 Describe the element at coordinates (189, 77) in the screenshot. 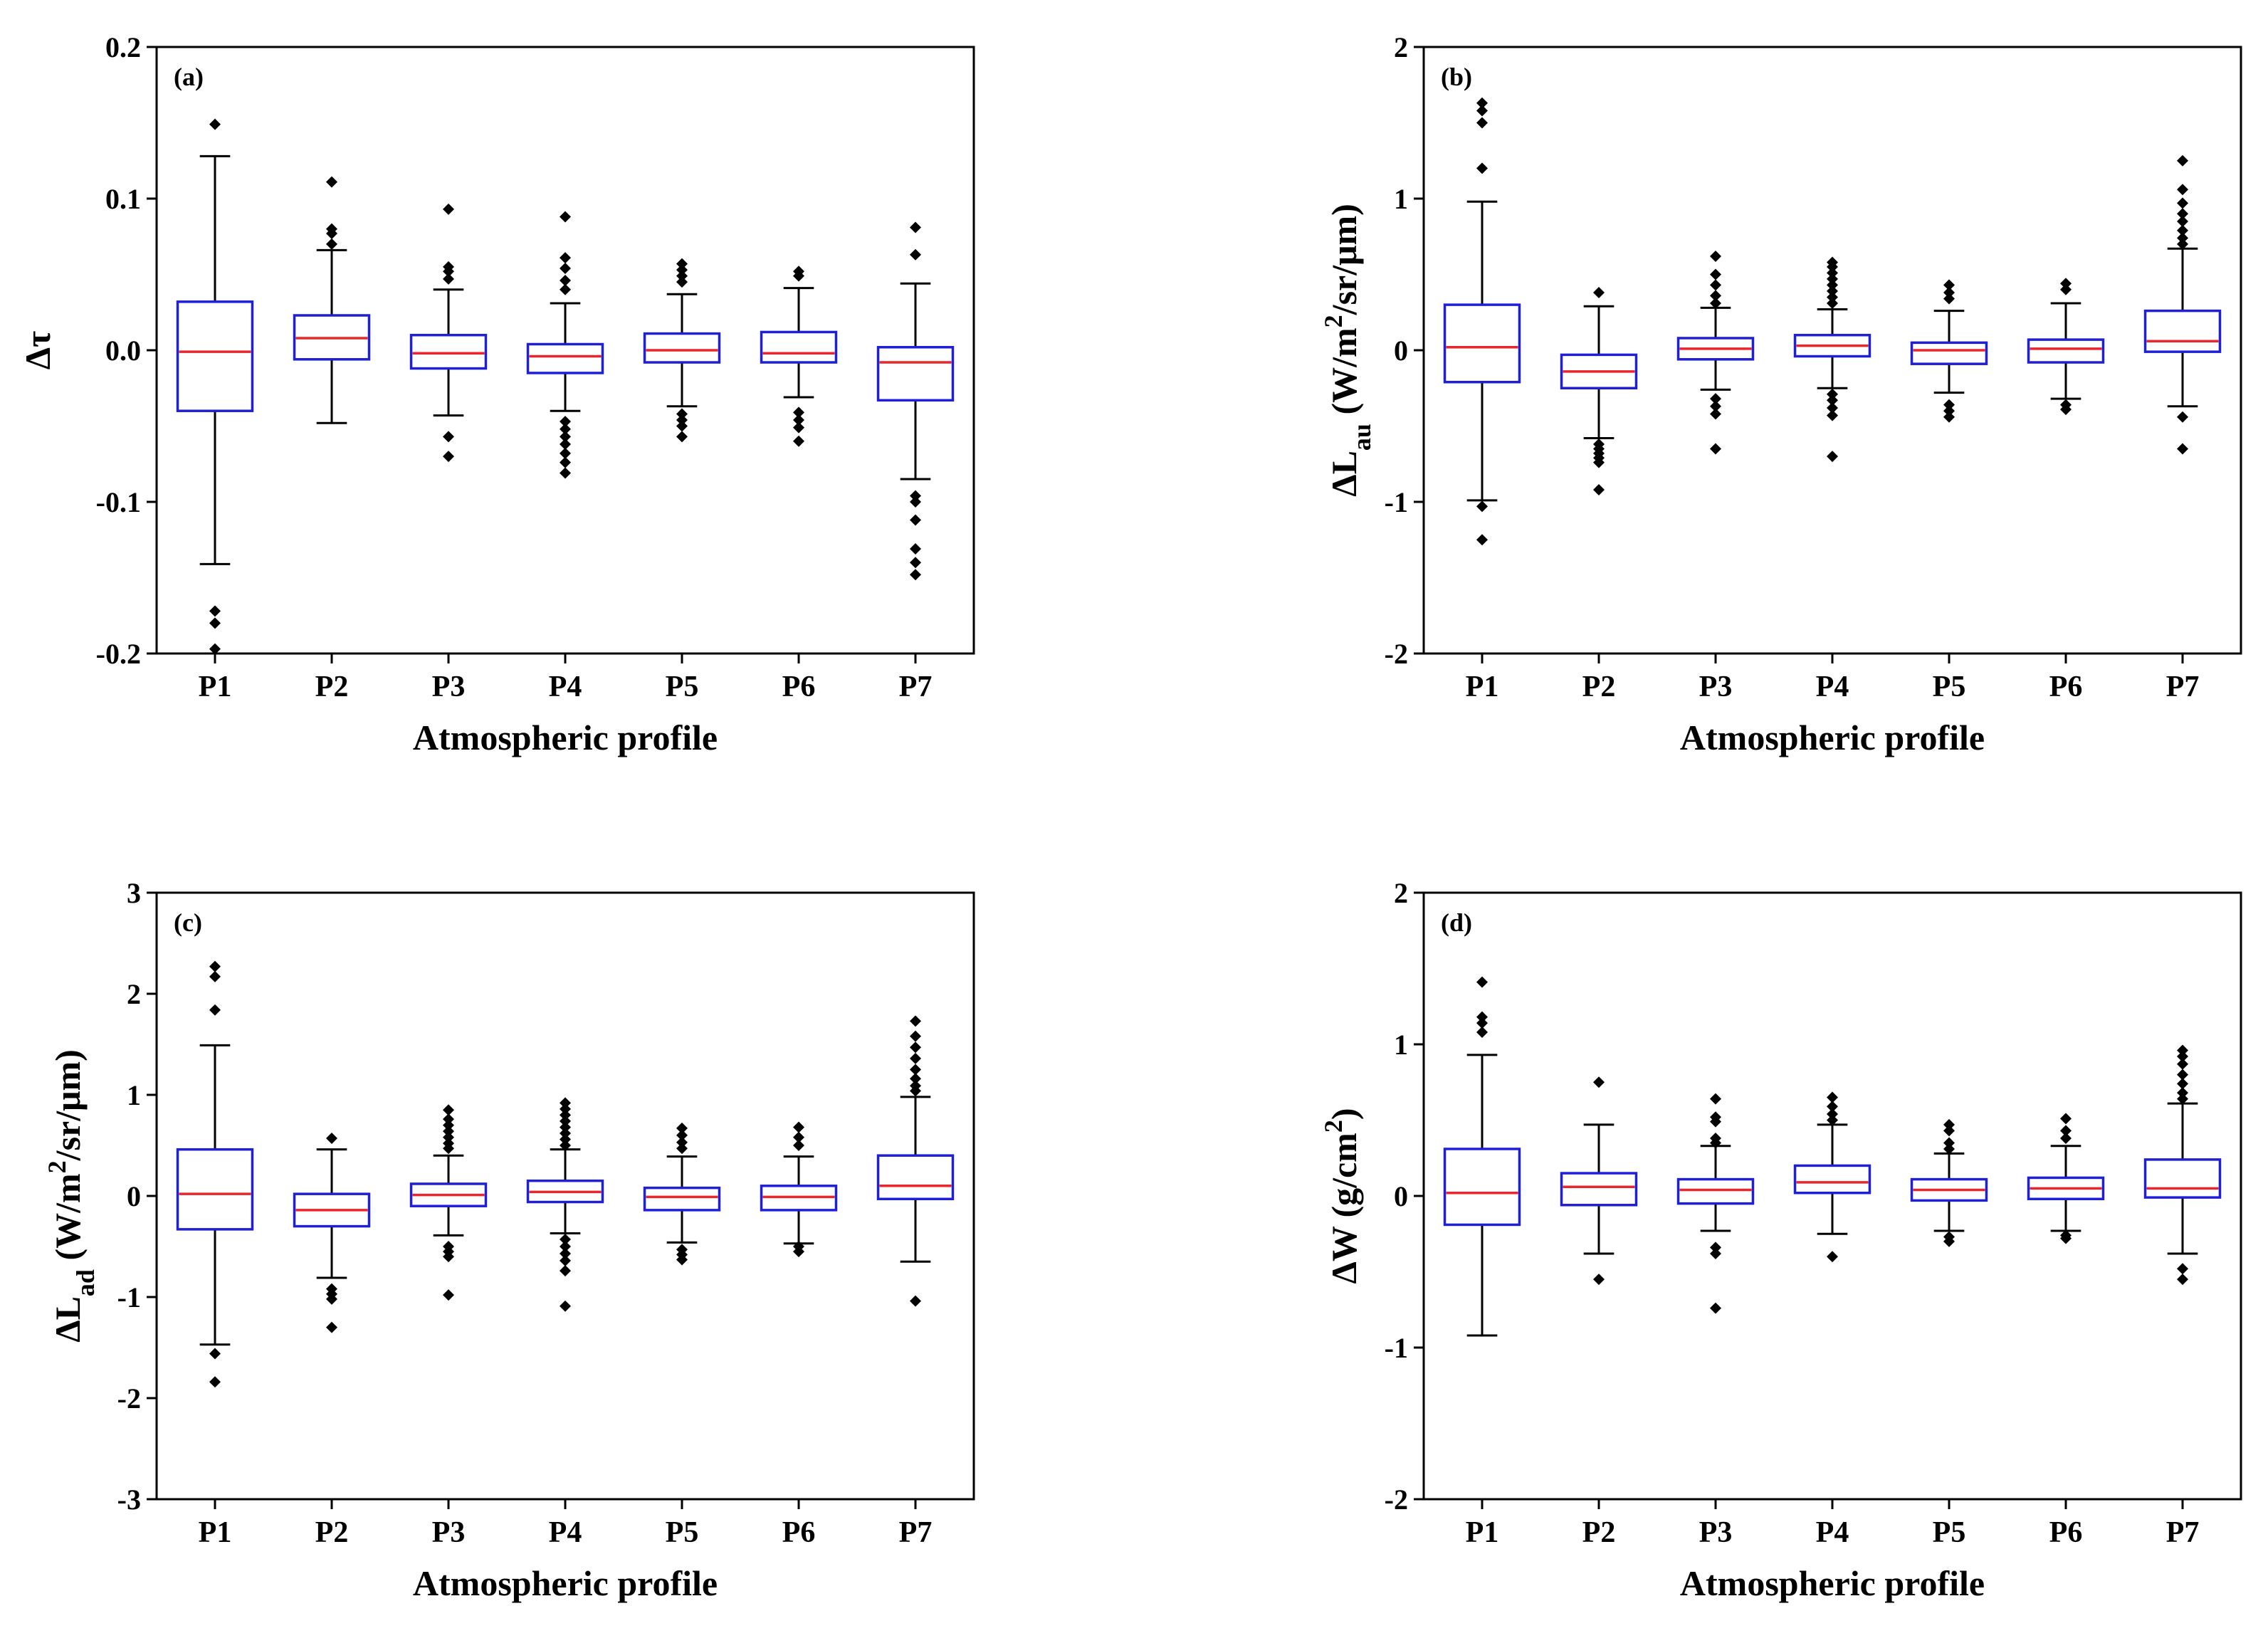

I see `panel-label: (a)` at that location.